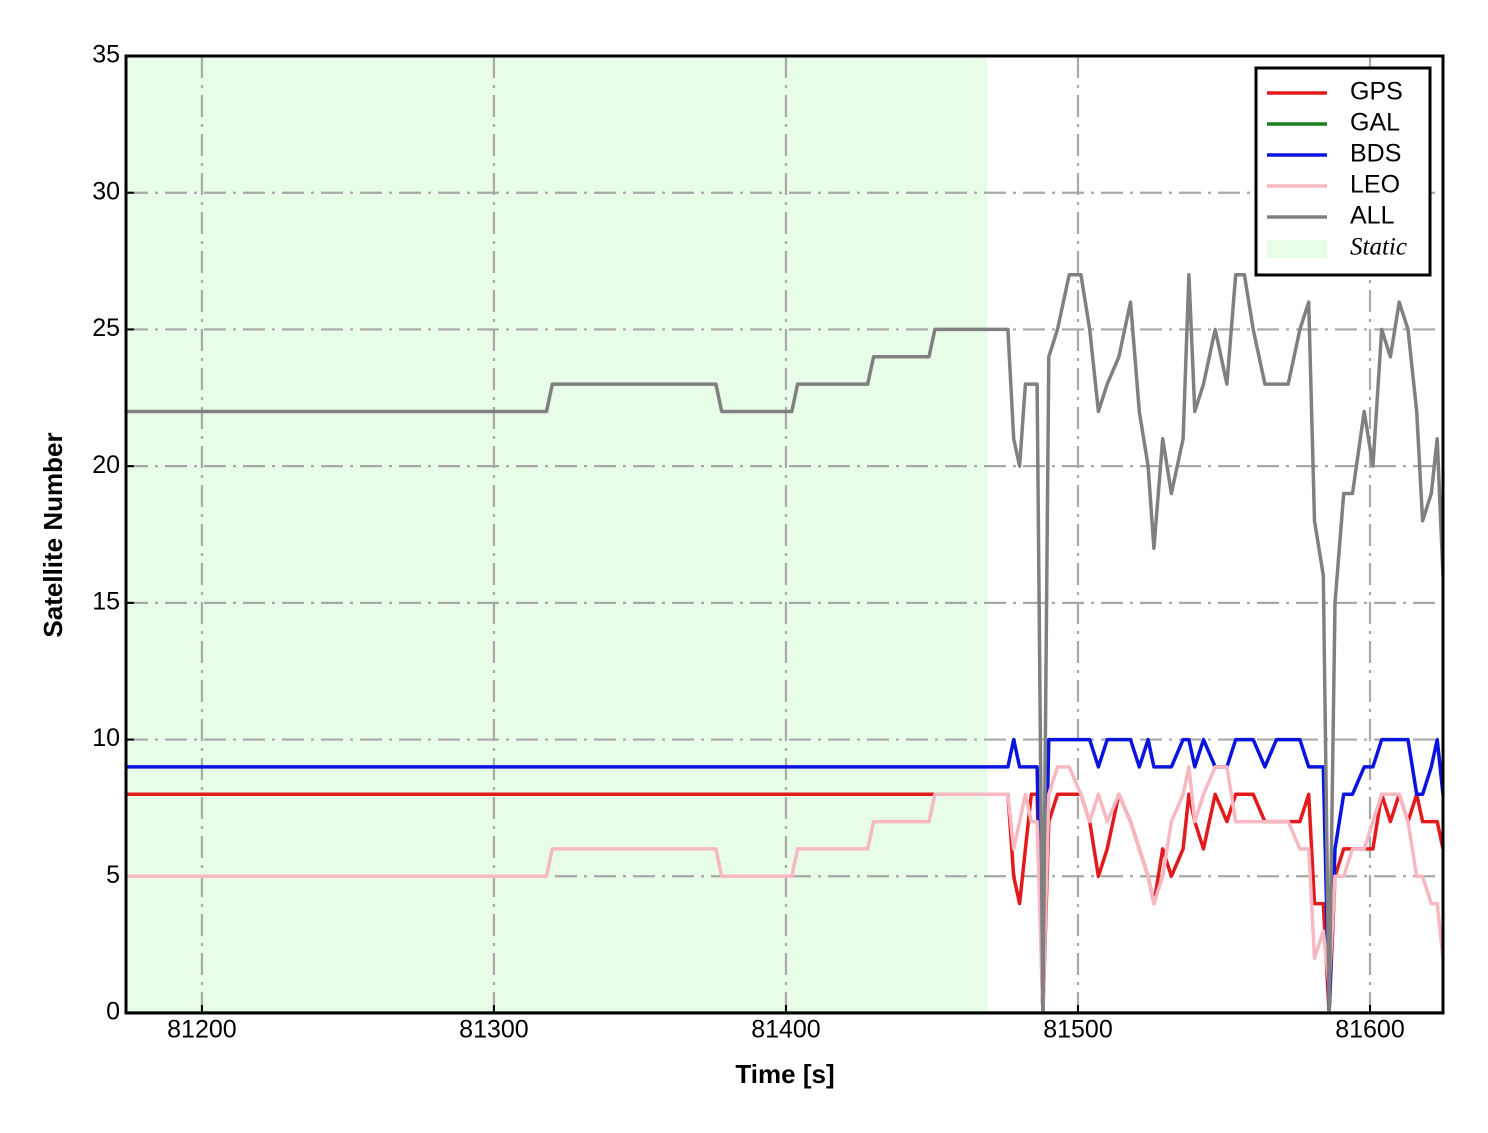  I want to click on x-tick-label: 81500, so click(1078, 1030).